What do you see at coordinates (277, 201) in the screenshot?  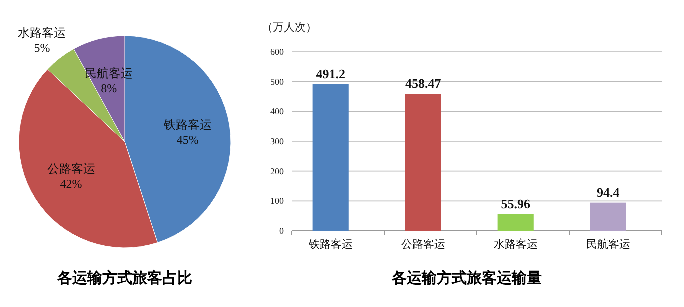 I see `y-tick-label: 100` at bounding box center [277, 201].